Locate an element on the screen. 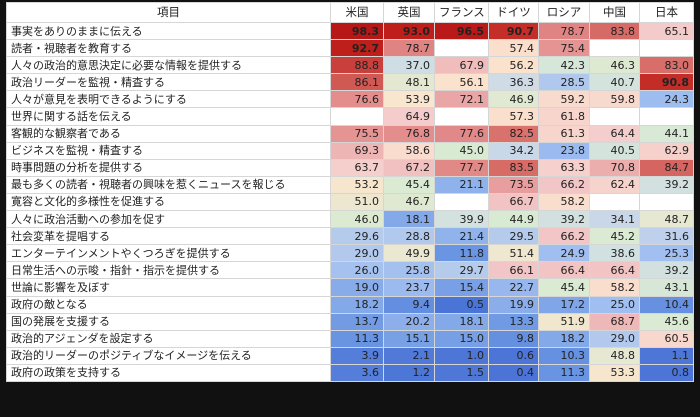 The image size is (700, 417). heatmap-cell: 49.9 is located at coordinates (409, 253).